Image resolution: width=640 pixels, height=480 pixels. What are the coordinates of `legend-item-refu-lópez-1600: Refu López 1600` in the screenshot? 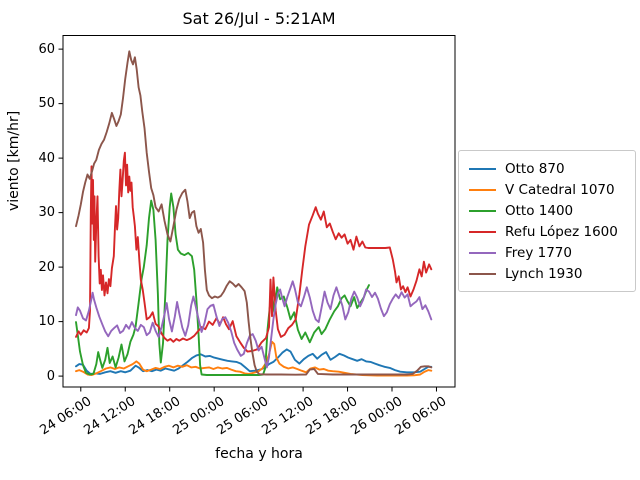 It's located at (547, 231).